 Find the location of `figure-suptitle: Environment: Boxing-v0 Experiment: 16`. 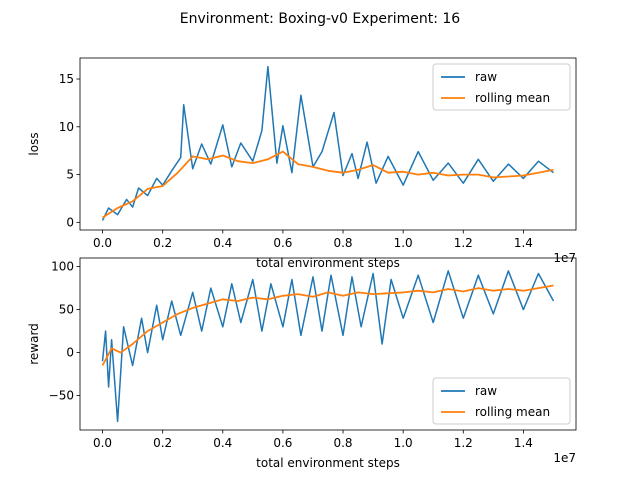

figure-suptitle: Environment: Boxing-v0 Experiment: 16 is located at coordinates (320, 19).